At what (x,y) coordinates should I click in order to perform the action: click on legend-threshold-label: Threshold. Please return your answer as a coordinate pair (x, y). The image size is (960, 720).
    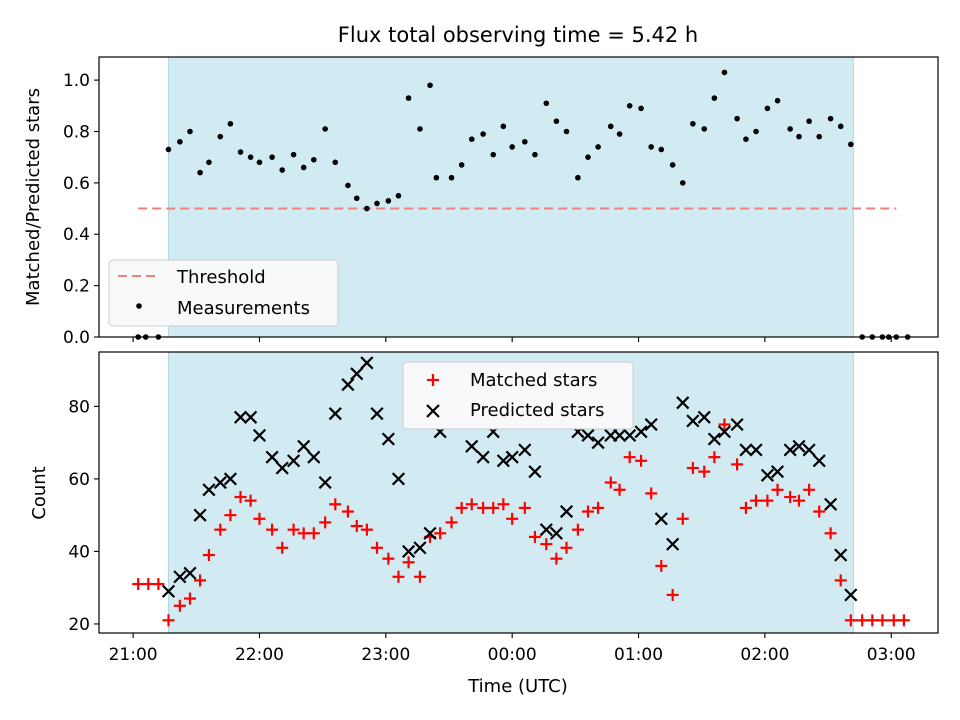
    Looking at the image, I should click on (221, 277).